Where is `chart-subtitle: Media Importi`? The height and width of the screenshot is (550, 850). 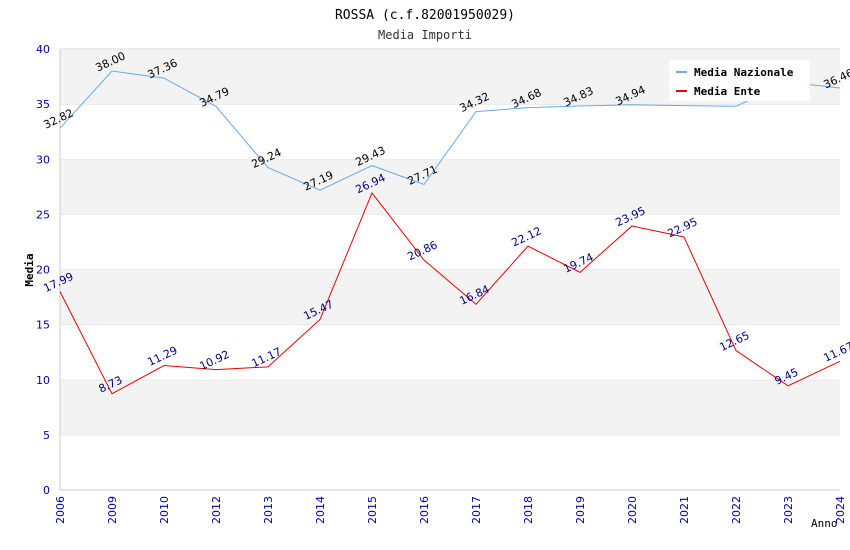
chart-subtitle: Media Importi is located at coordinates (425, 35).